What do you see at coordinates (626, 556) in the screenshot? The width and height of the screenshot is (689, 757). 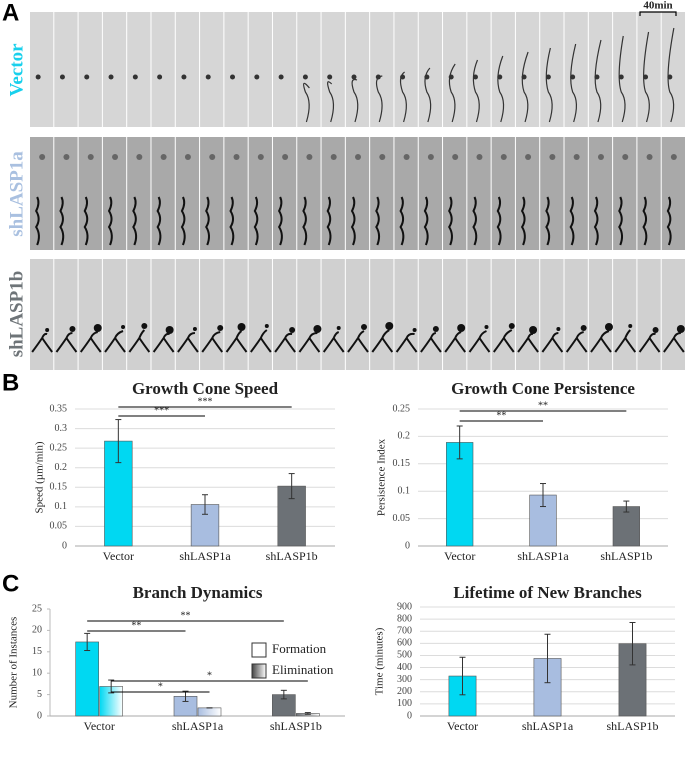 I see `x-tick-label: shLASP1b` at bounding box center [626, 556].